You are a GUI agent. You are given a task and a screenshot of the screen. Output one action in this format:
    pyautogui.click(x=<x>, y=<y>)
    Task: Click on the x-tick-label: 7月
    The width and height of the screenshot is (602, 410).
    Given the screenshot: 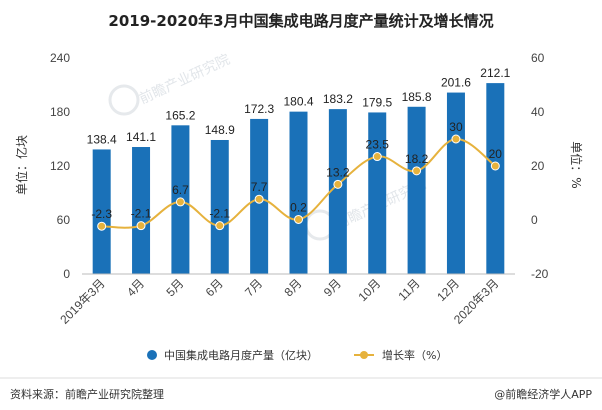 What is the action you would take?
    pyautogui.click(x=253, y=287)
    